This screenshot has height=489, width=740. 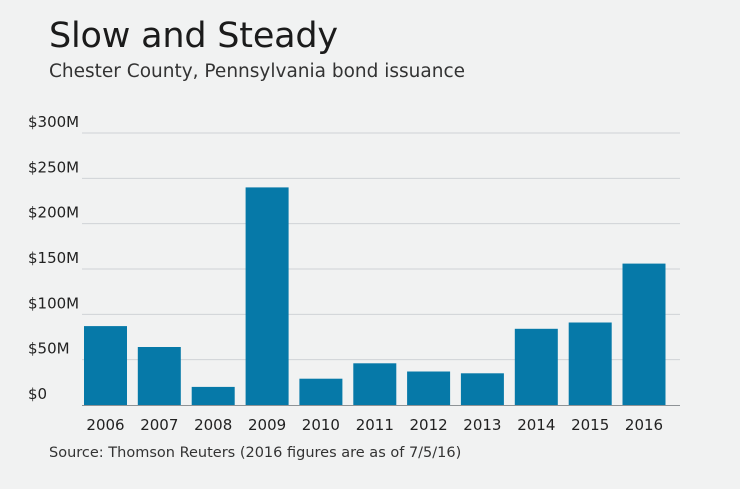 What do you see at coordinates (159, 425) in the screenshot?
I see `x-tick-label: 2007` at bounding box center [159, 425].